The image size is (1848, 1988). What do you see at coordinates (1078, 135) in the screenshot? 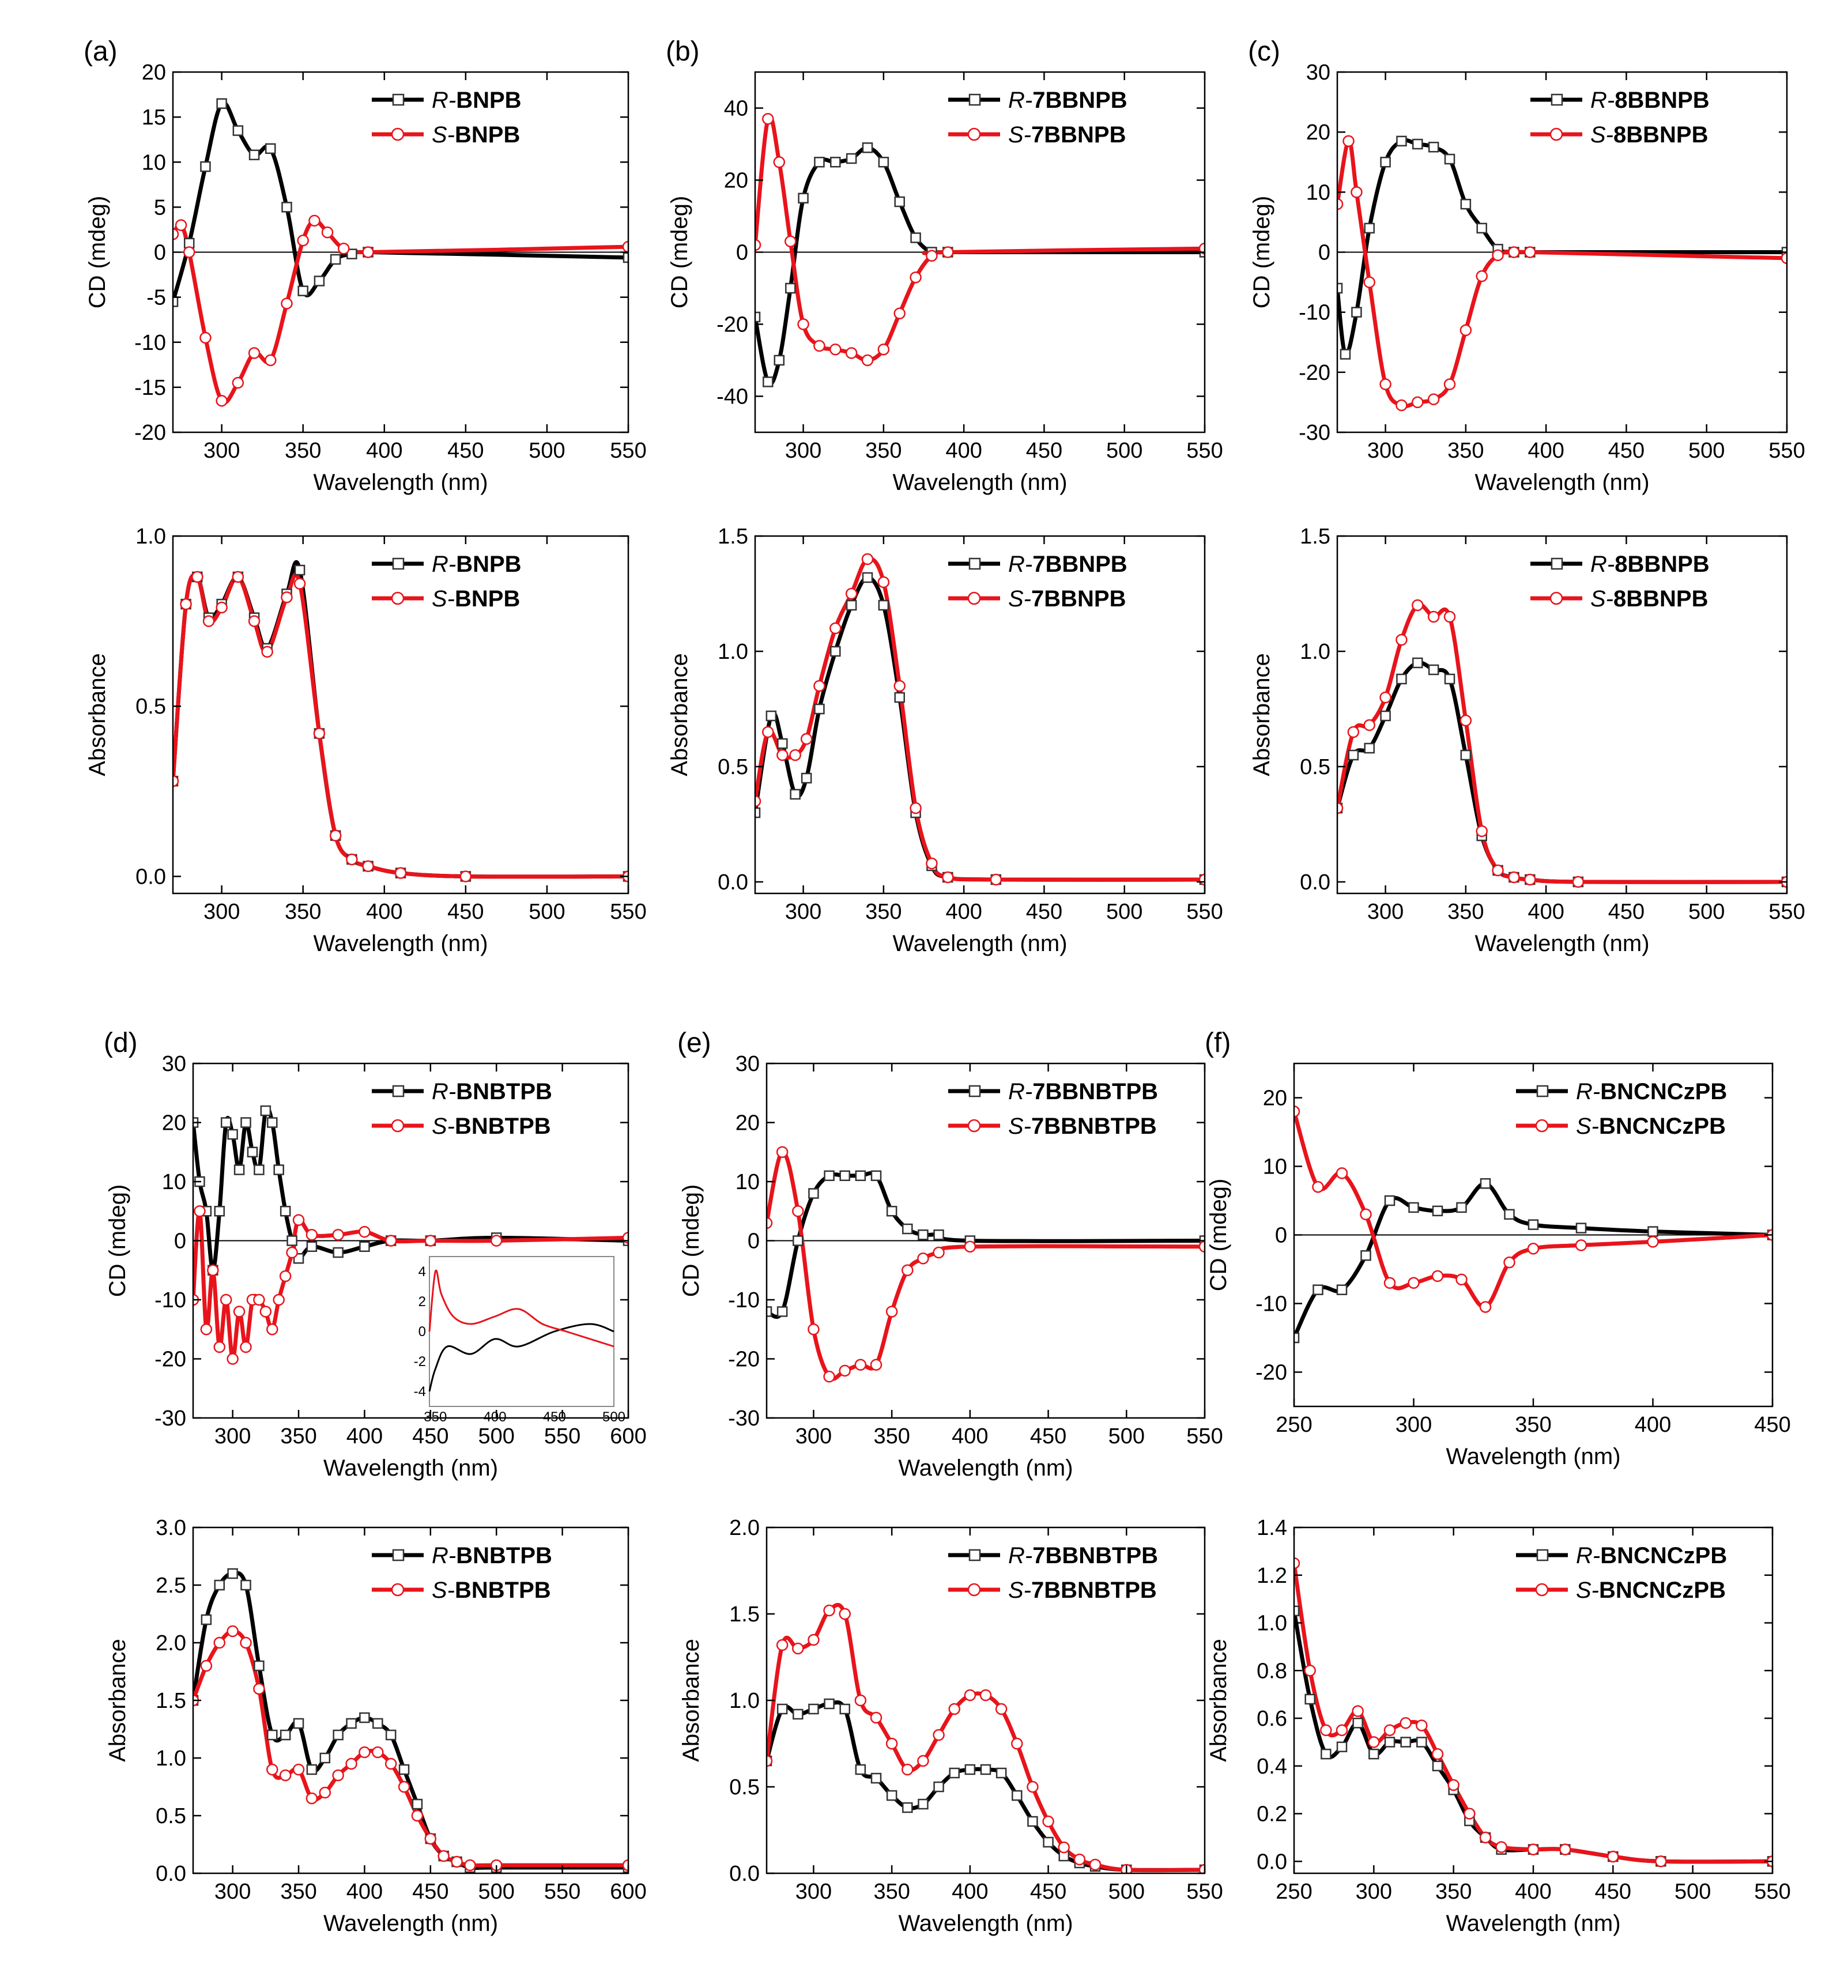
I see `legend-compound-name: 7BBNPB` at bounding box center [1078, 135].